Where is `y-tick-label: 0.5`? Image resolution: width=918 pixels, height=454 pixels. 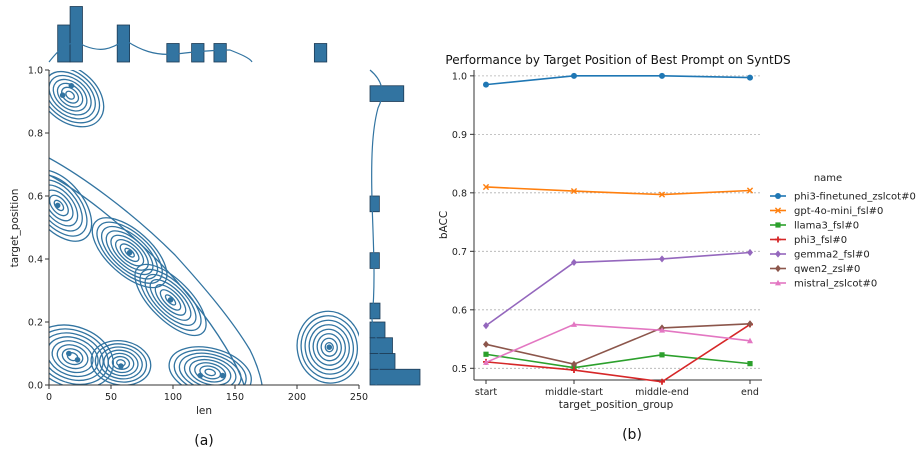
y-tick-label: 0.5 is located at coordinates (459, 369).